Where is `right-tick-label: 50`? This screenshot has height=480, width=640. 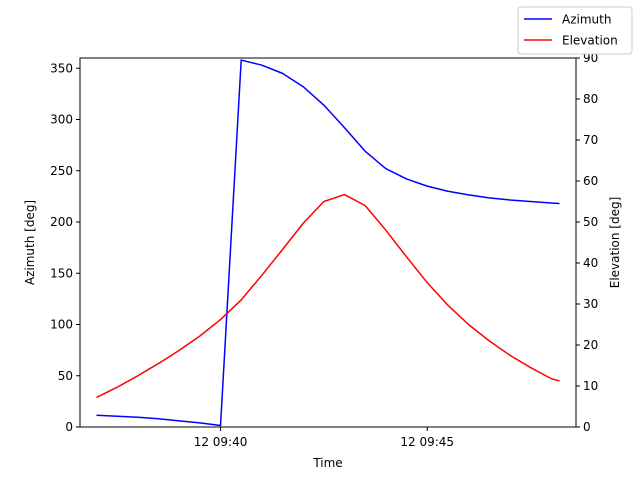 right-tick-label: 50 is located at coordinates (590, 222).